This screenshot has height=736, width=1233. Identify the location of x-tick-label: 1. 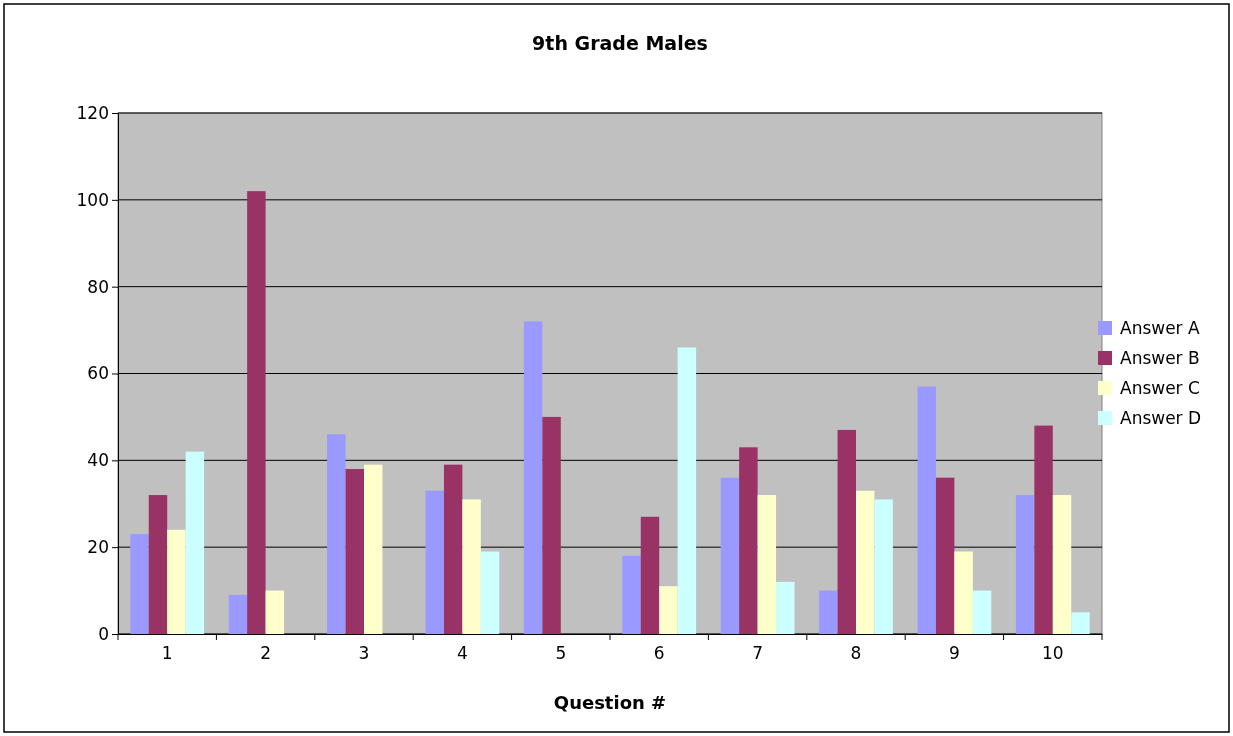
(167, 653).